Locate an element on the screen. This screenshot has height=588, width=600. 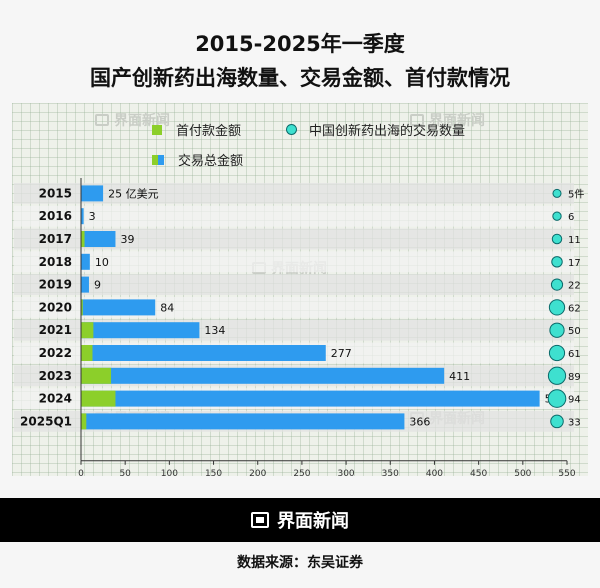
x-tick-label: 450 is located at coordinates (478, 474).